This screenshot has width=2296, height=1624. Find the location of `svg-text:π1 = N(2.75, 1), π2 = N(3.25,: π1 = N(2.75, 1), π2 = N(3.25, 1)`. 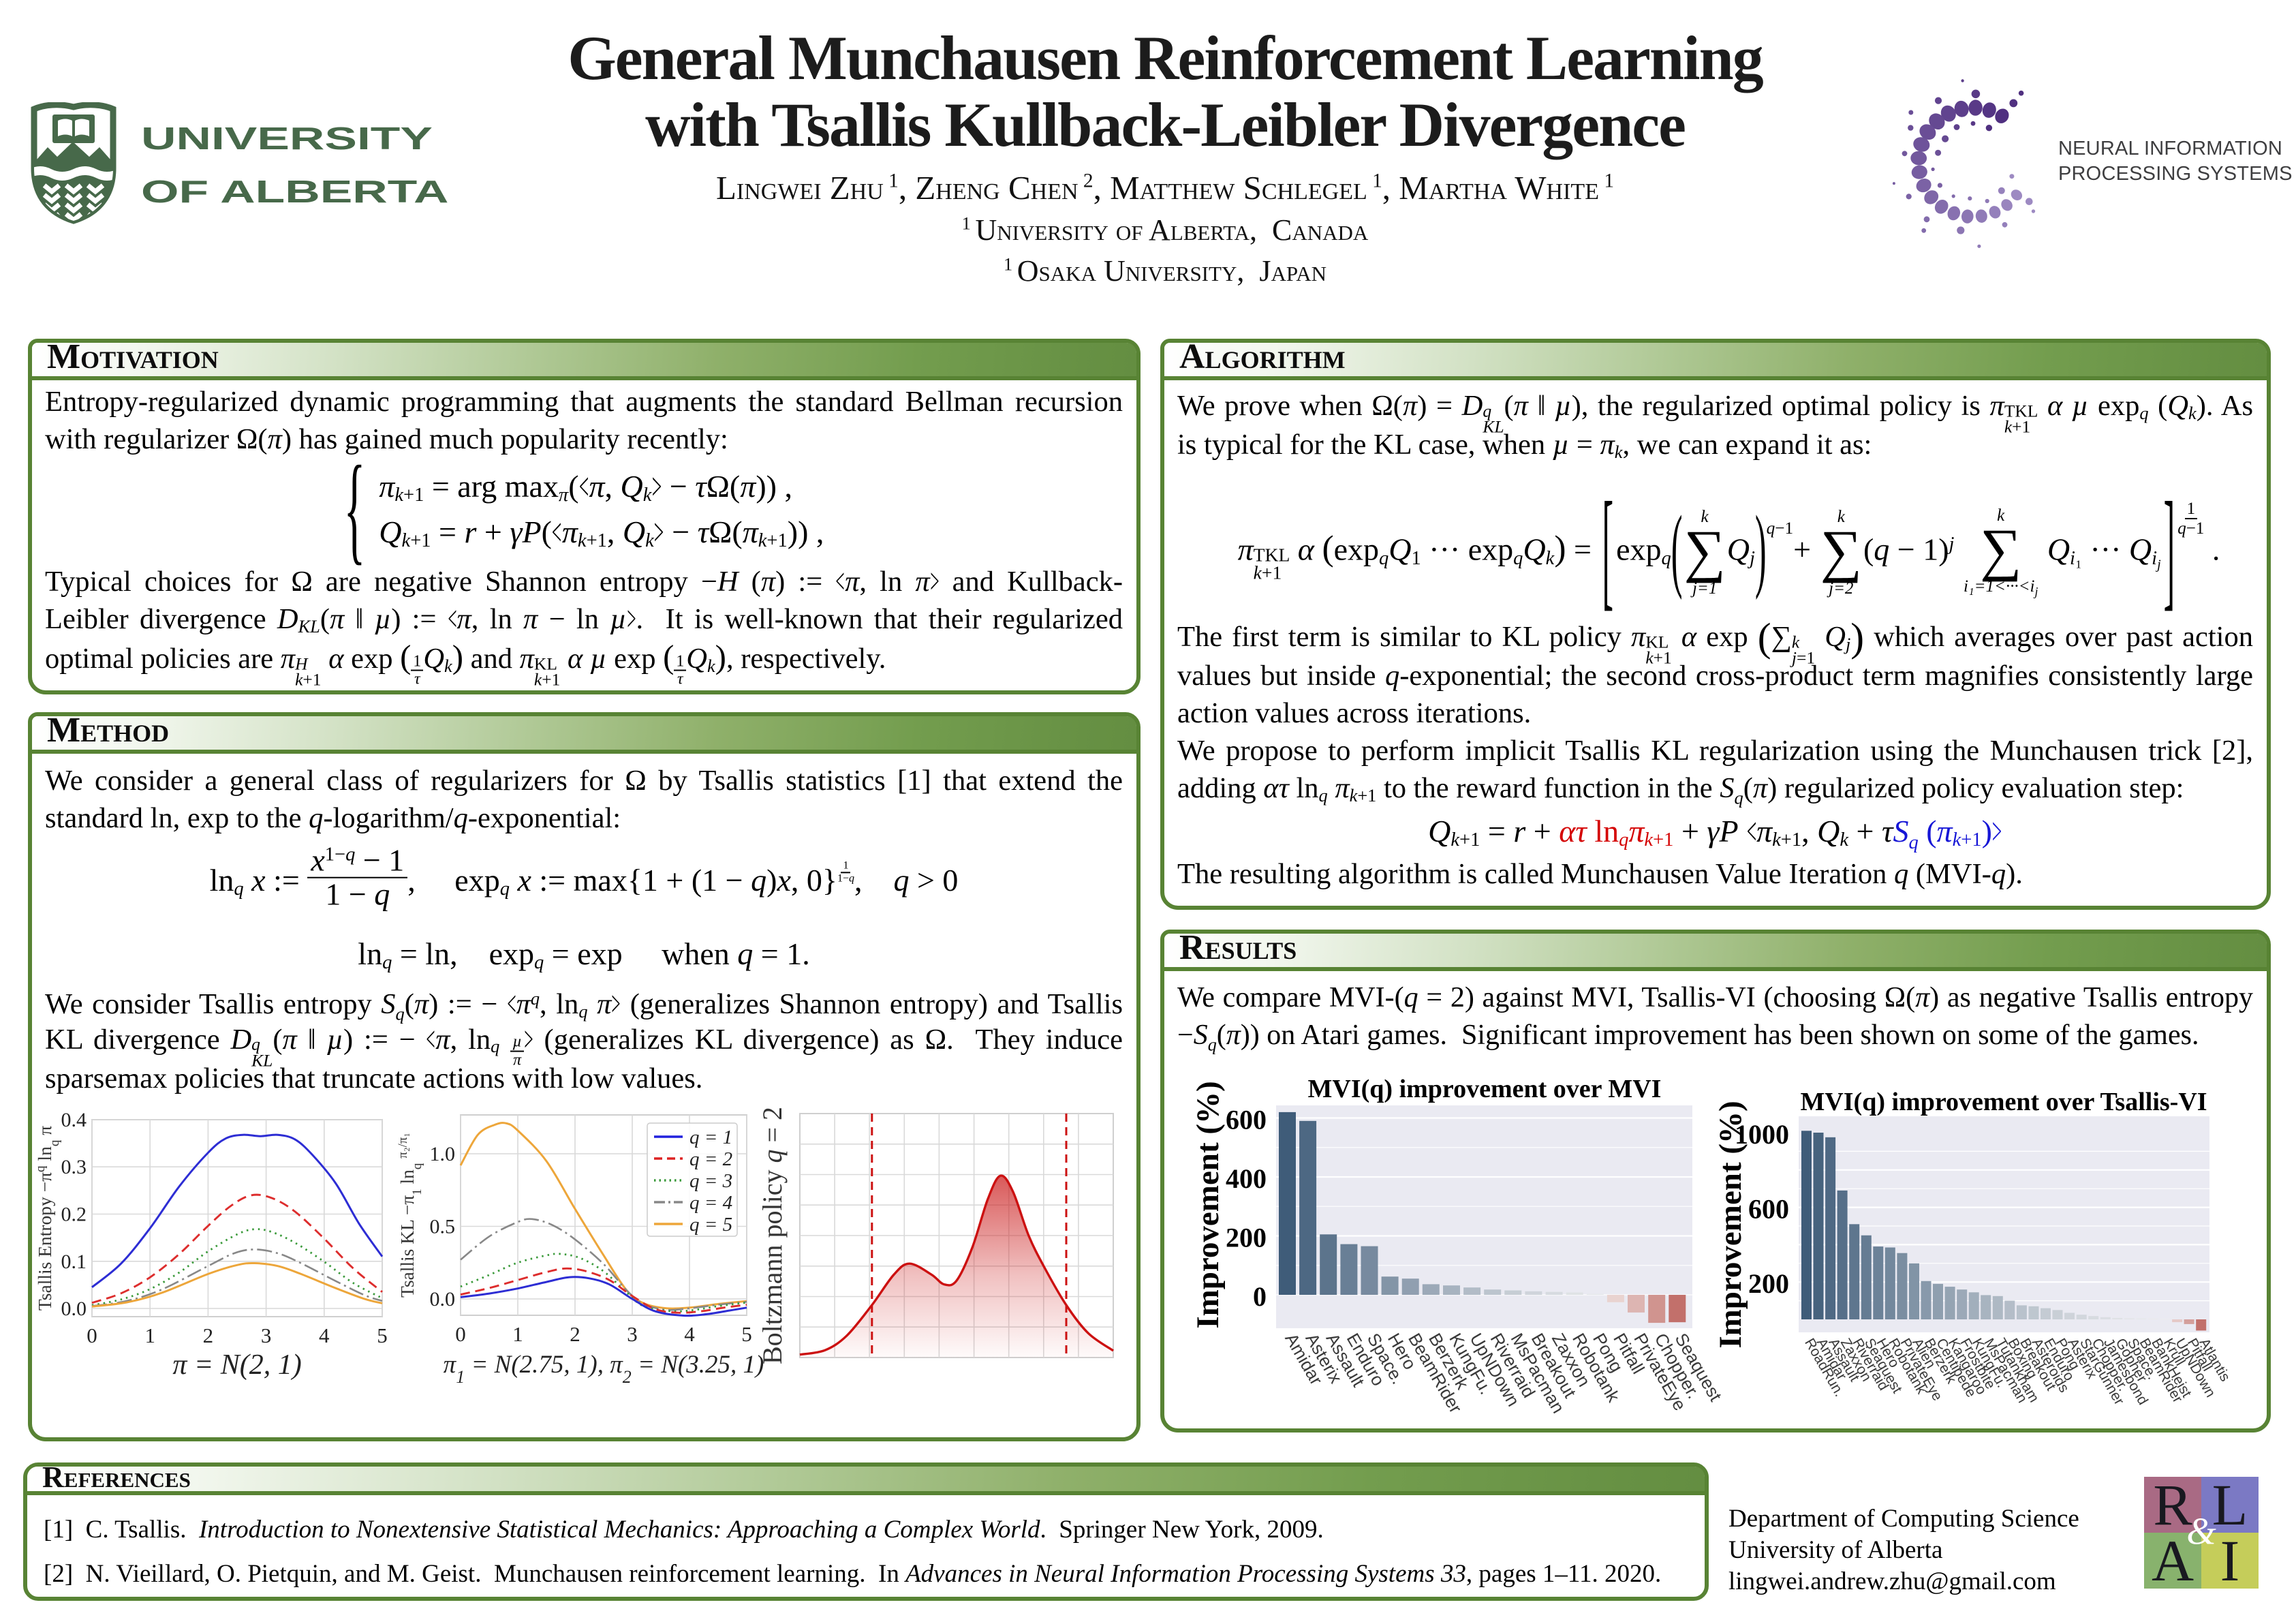

svg-text:π1 = N(2.75, 1), π2 = N(3.25,: π1 = N(2.75, 1), π2 = N(3.25, 1) is located at coordinates (604, 1369).